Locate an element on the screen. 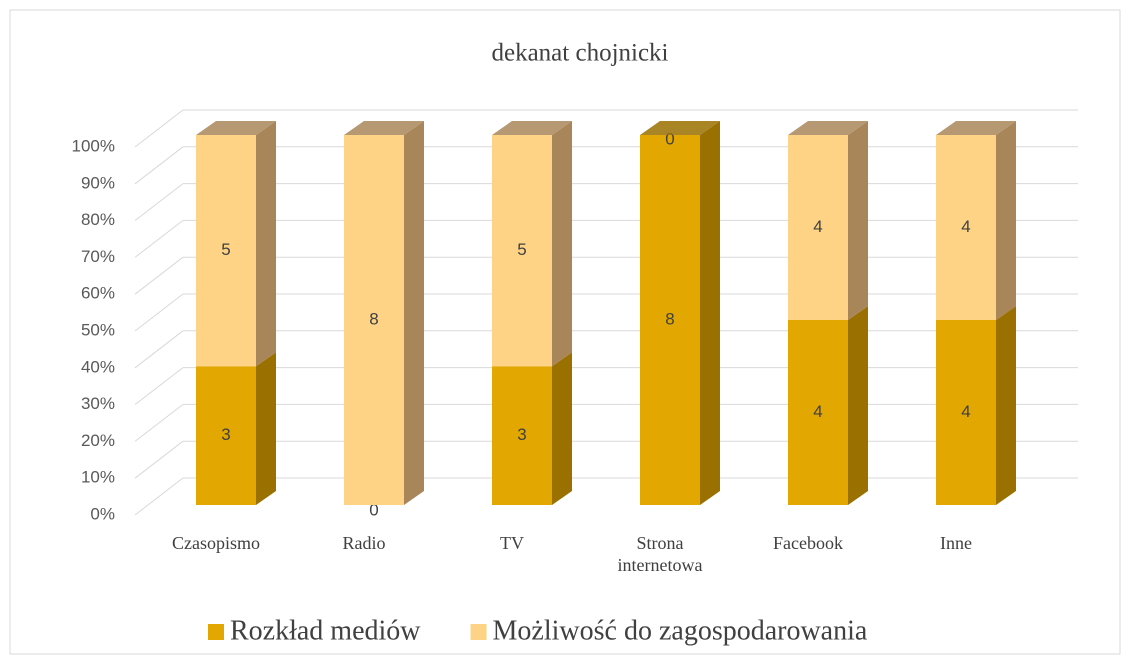 The height and width of the screenshot is (665, 1131). y-tick-label: 90% is located at coordinates (98, 182).